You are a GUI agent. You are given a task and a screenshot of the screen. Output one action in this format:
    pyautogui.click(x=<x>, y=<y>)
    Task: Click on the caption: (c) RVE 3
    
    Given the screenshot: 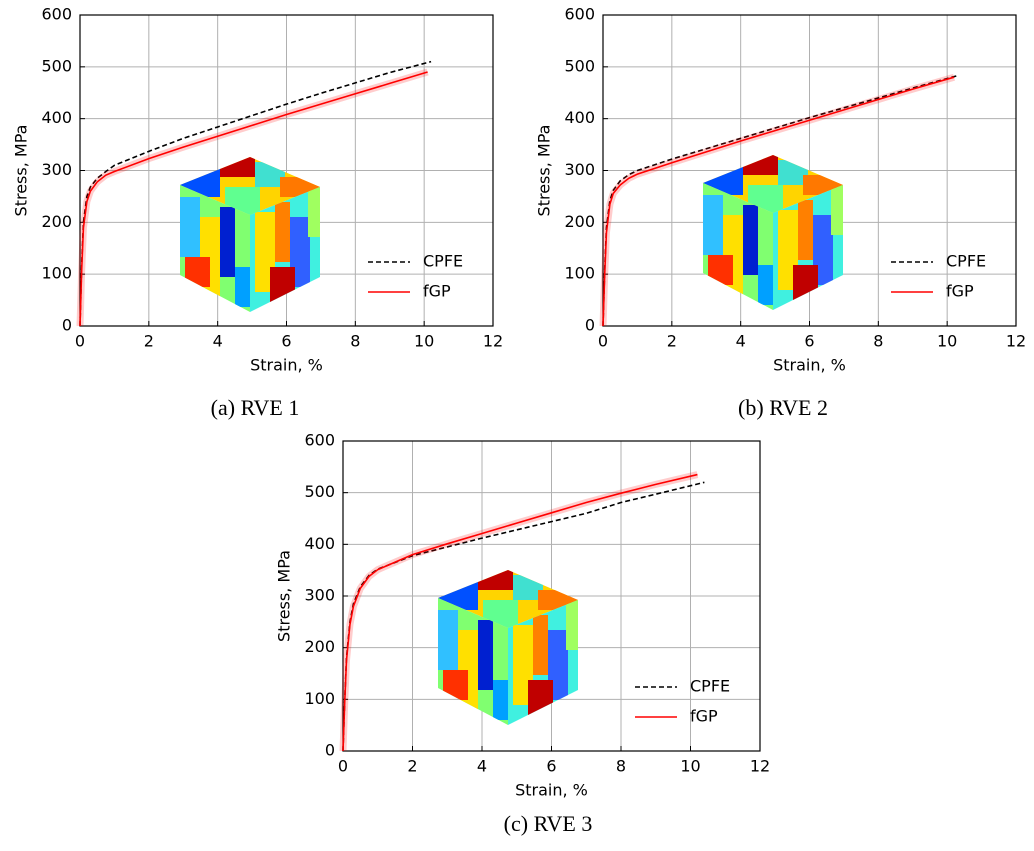 What is the action you would take?
    pyautogui.click(x=548, y=823)
    